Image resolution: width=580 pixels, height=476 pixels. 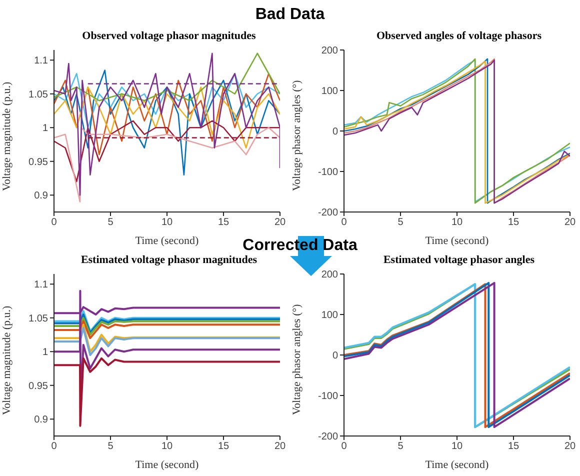 What do you see at coordinates (459, 261) in the screenshot?
I see `chart-title: Estimated voltage phasor angles` at bounding box center [459, 261].